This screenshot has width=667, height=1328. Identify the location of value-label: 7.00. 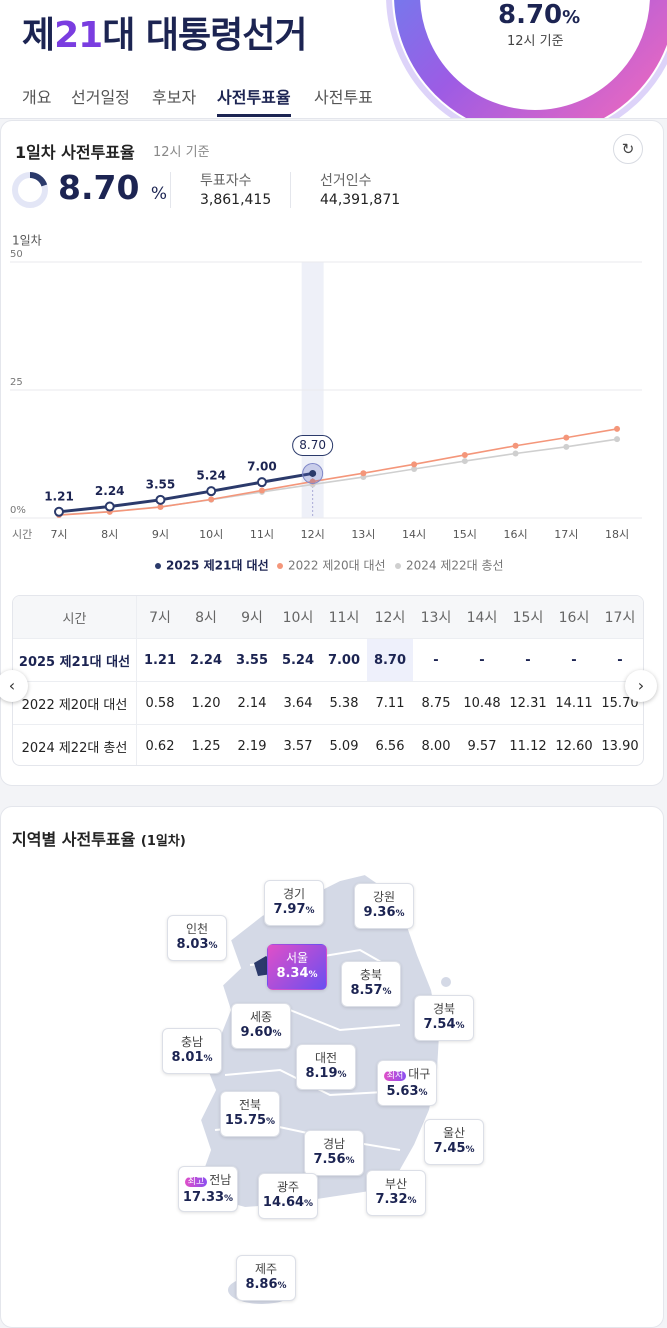
(262, 467).